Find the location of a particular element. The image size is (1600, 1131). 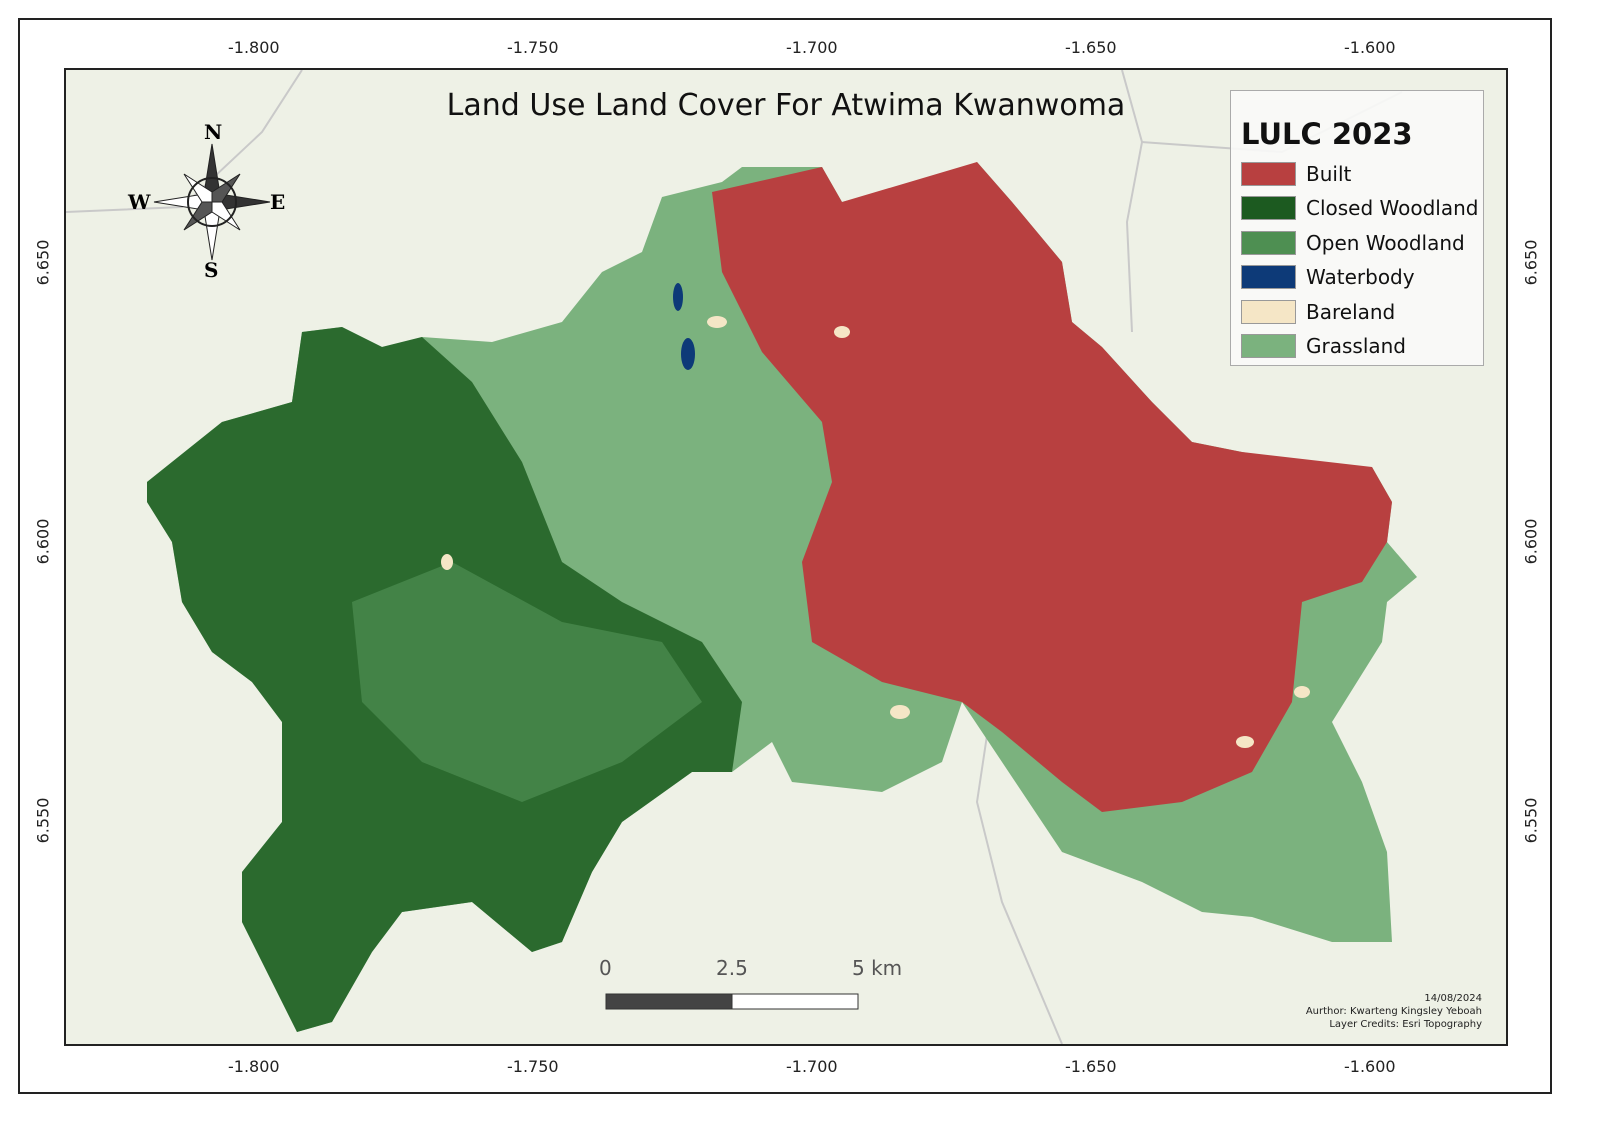

legend-label: Closed Woodland is located at coordinates (1392, 208).